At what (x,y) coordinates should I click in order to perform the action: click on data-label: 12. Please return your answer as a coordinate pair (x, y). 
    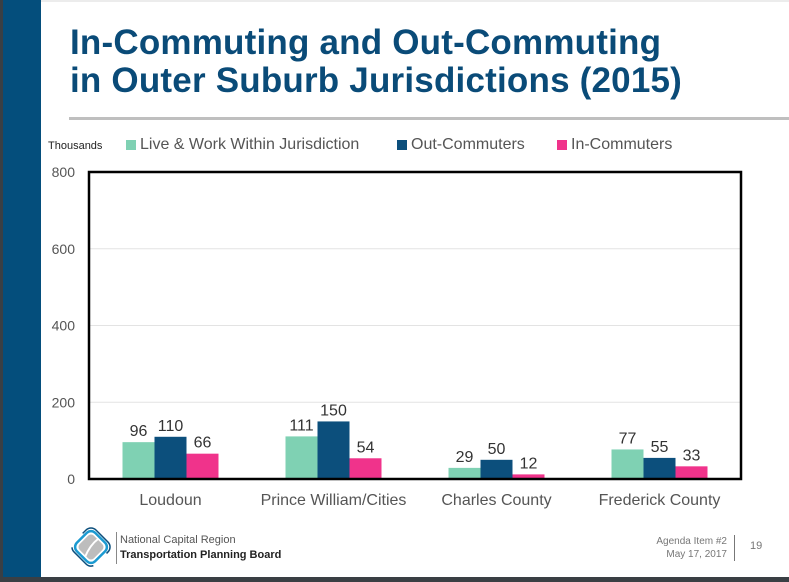
    Looking at the image, I should click on (529, 463).